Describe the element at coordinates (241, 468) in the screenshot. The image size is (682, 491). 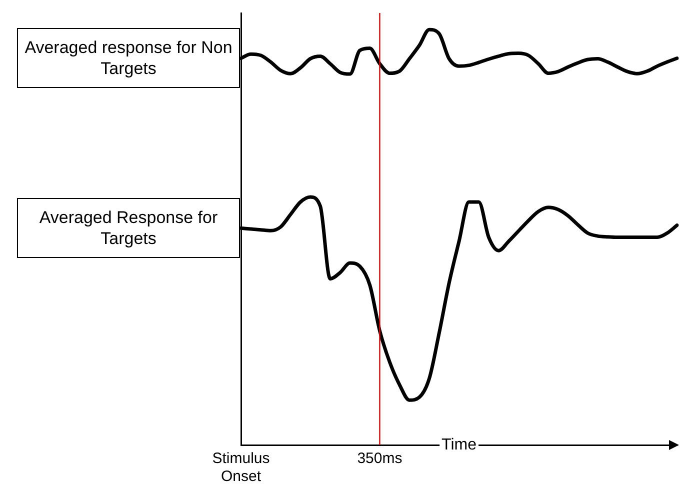
I see `x-tick-label: Stimulus Onset` at that location.